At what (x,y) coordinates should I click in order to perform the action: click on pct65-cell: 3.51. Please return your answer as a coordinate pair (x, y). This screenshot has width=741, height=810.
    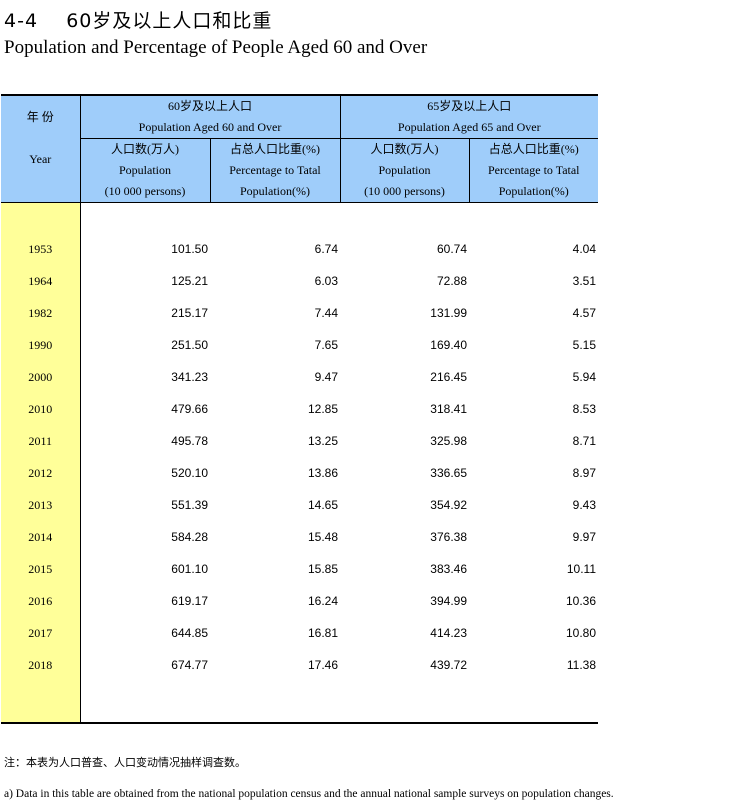
    Looking at the image, I should click on (584, 281).